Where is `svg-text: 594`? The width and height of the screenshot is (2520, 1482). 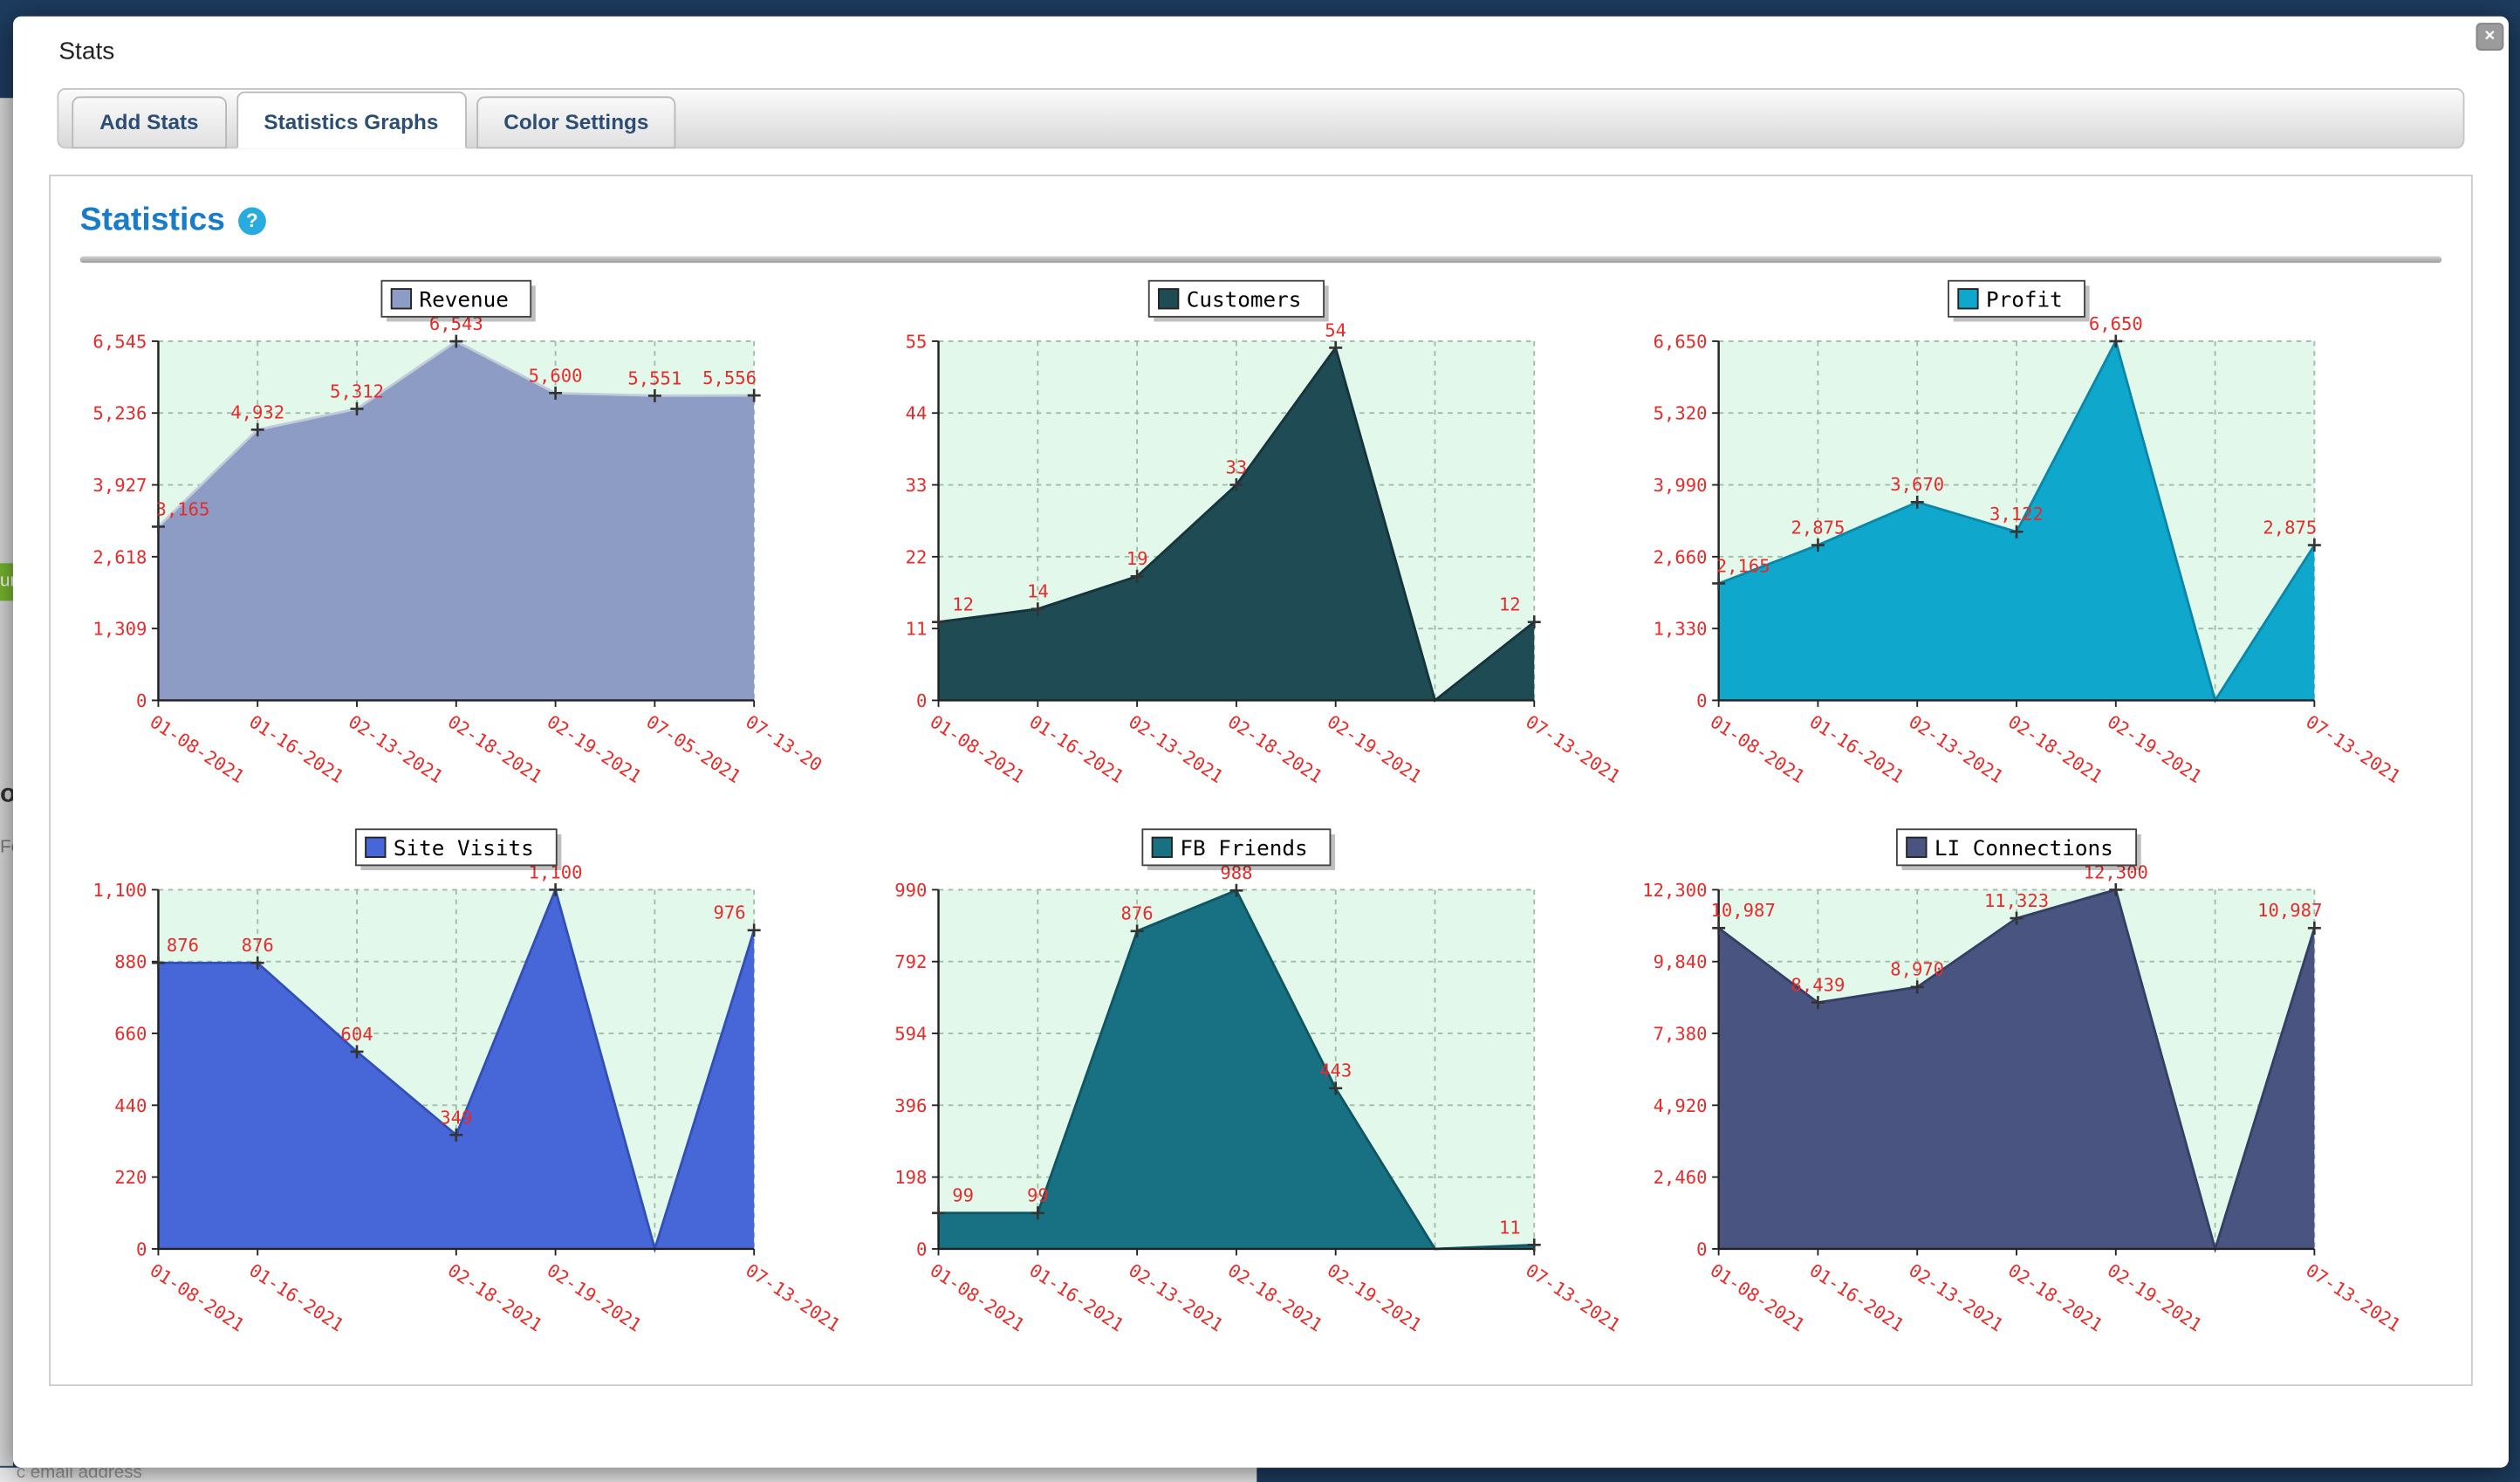
svg-text: 594 is located at coordinates (910, 1034).